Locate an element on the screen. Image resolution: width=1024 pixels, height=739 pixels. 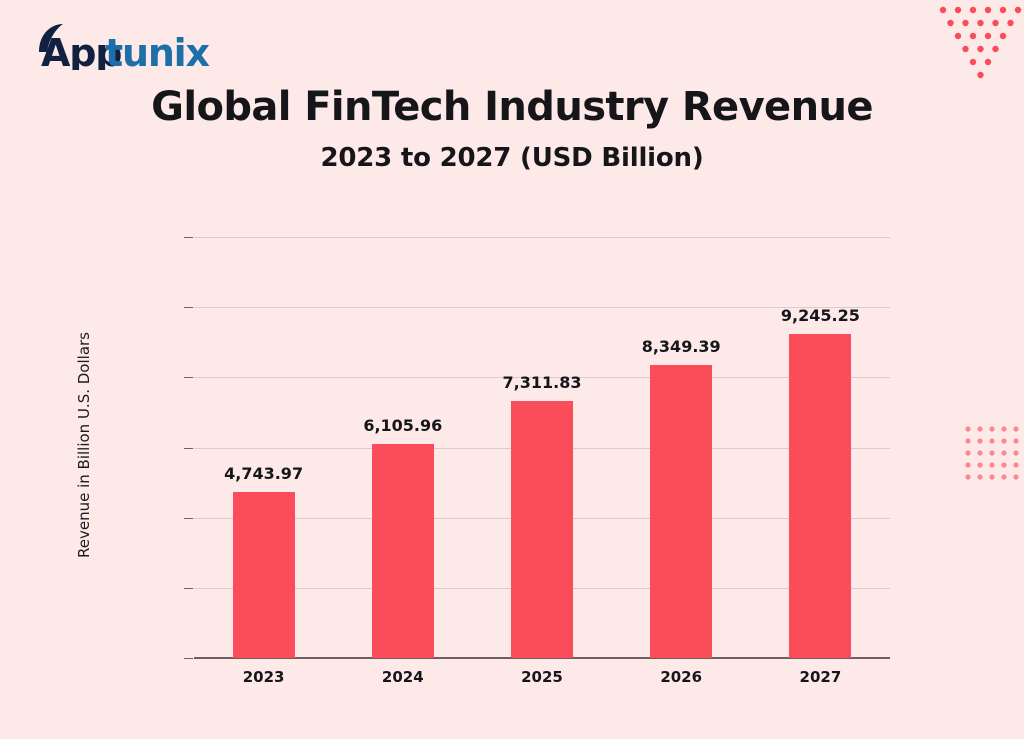
apptunix-logo: App tunix is located at coordinates (133, 46).